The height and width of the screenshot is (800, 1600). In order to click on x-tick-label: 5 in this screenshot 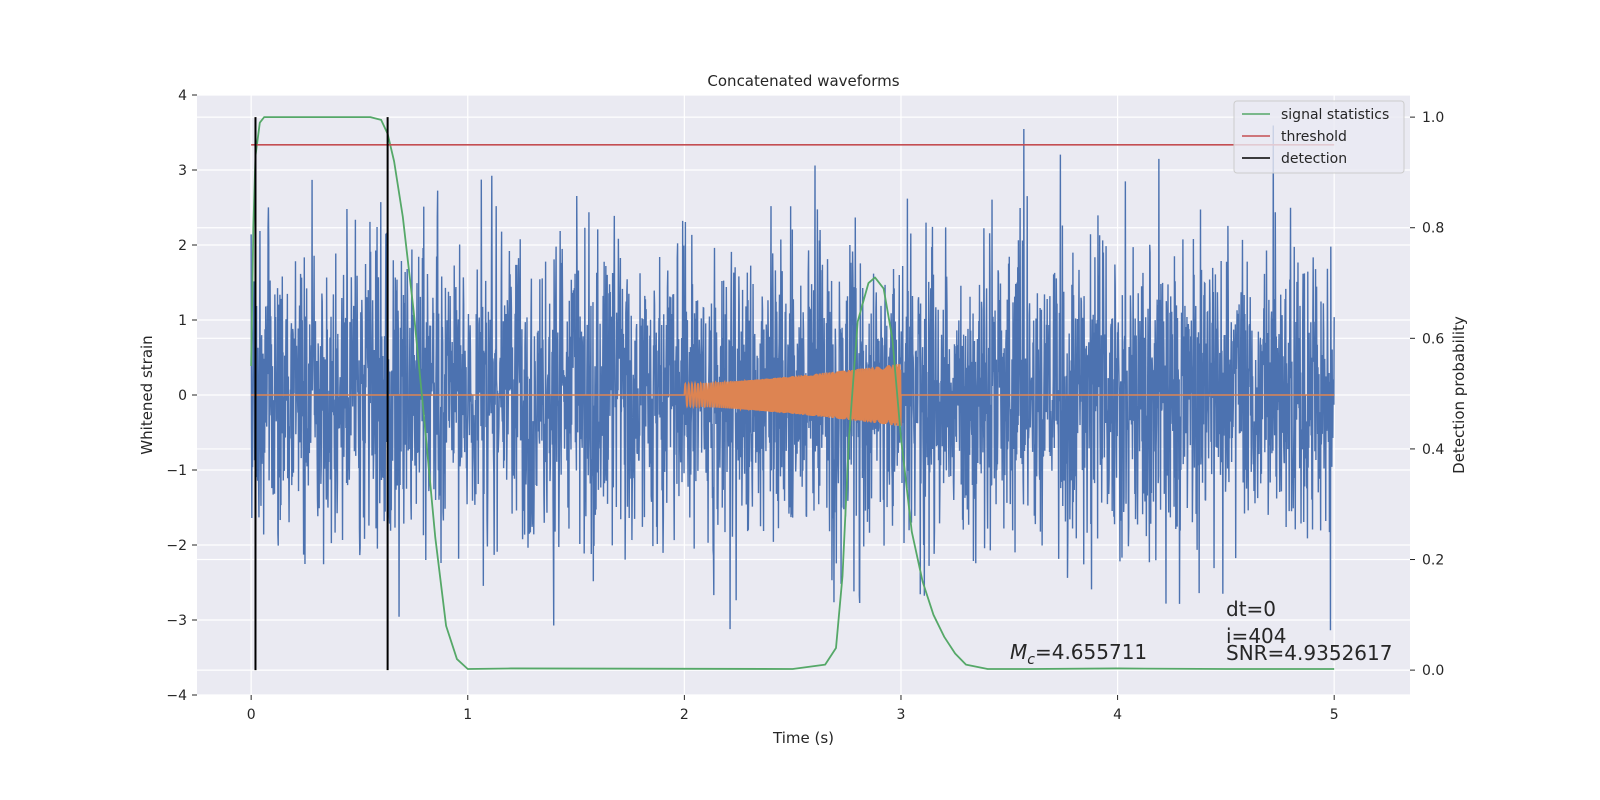, I will do `click(1334, 715)`.